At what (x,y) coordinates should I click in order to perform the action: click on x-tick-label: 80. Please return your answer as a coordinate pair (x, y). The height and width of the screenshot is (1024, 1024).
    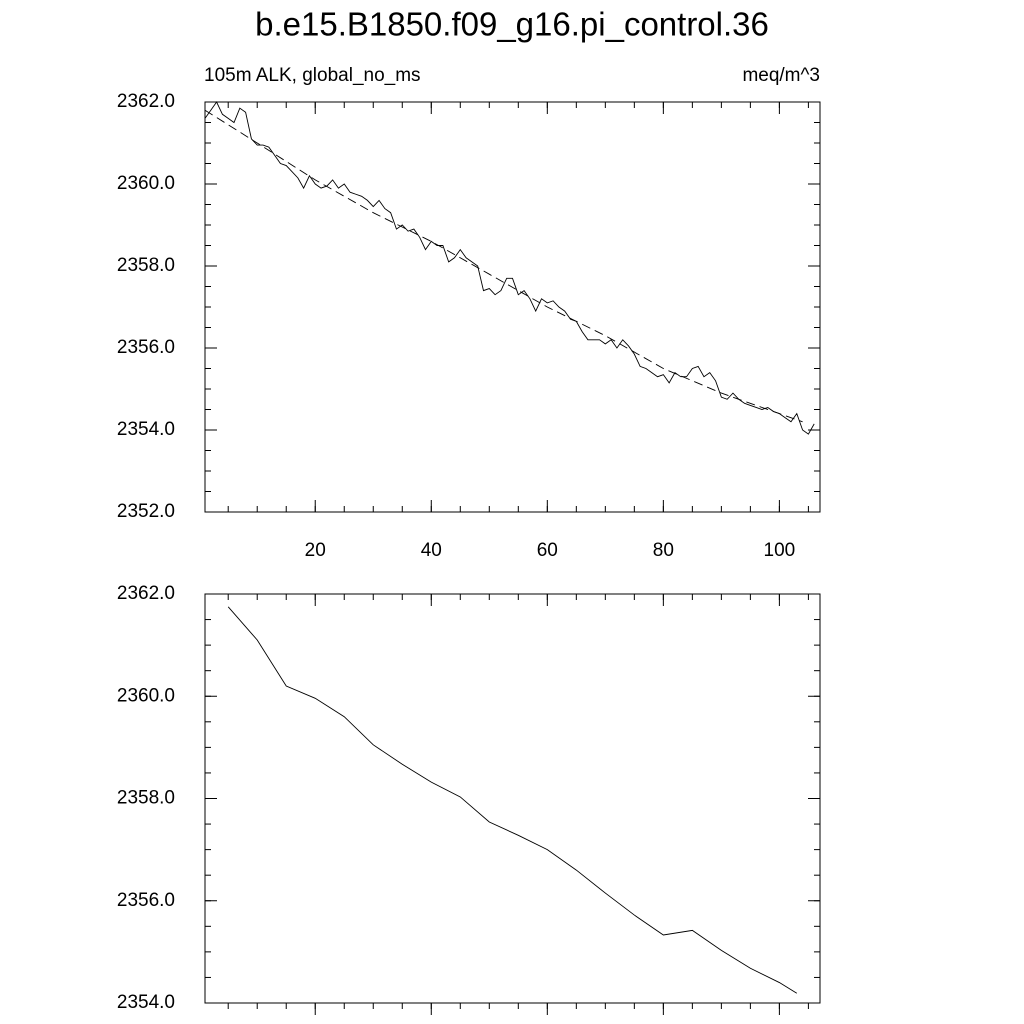
    Looking at the image, I should click on (663, 550).